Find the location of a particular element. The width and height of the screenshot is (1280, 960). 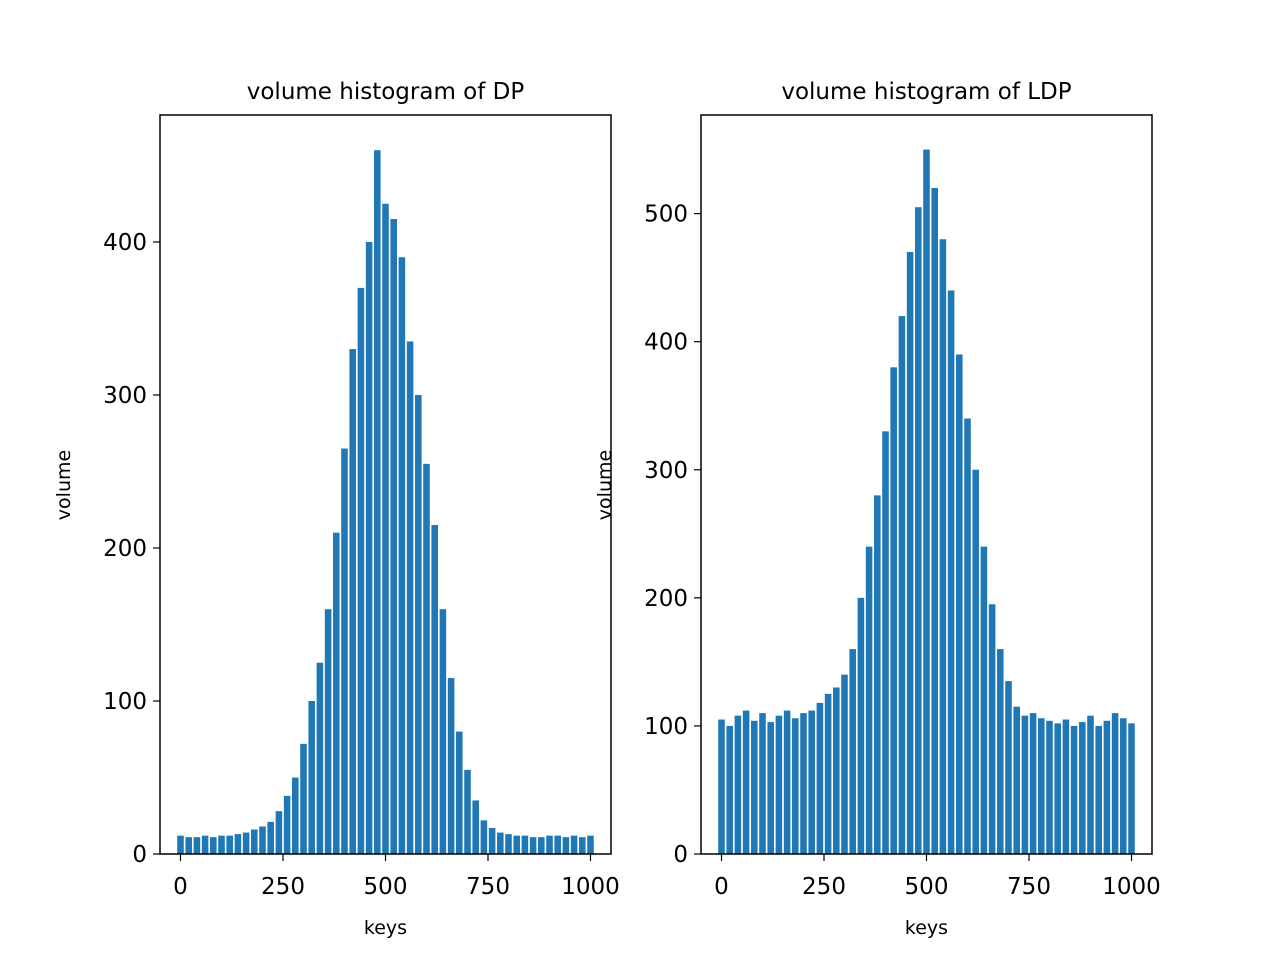

chart-ldp-x-tick-label: 250 is located at coordinates (824, 887).